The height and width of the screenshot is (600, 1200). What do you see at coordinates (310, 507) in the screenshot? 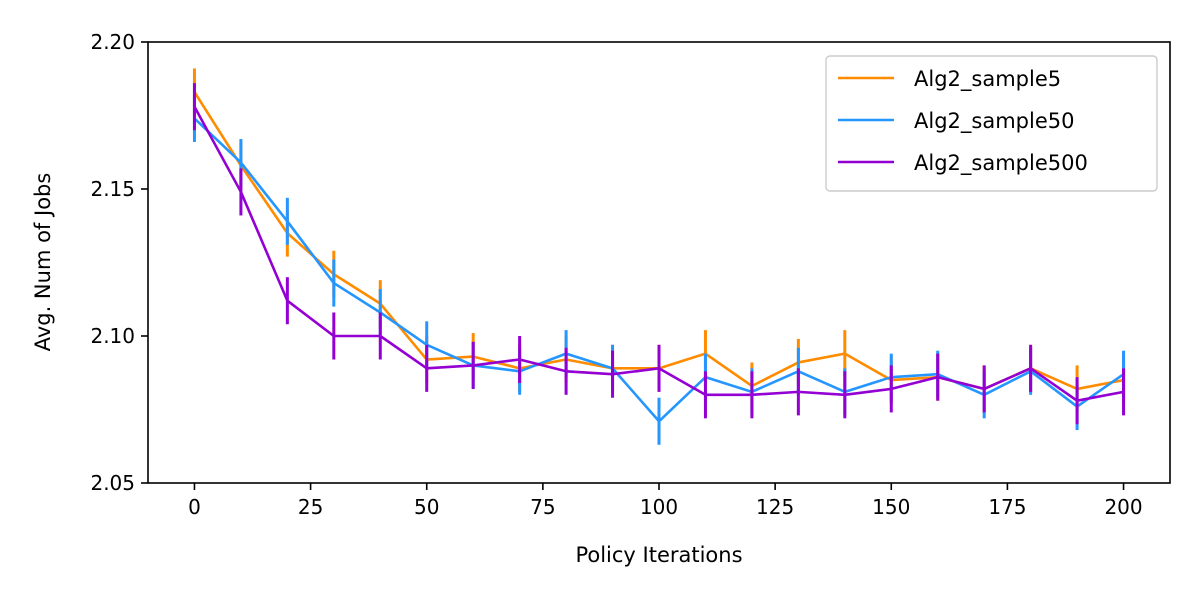
I see `x-tick-label: 25` at bounding box center [310, 507].